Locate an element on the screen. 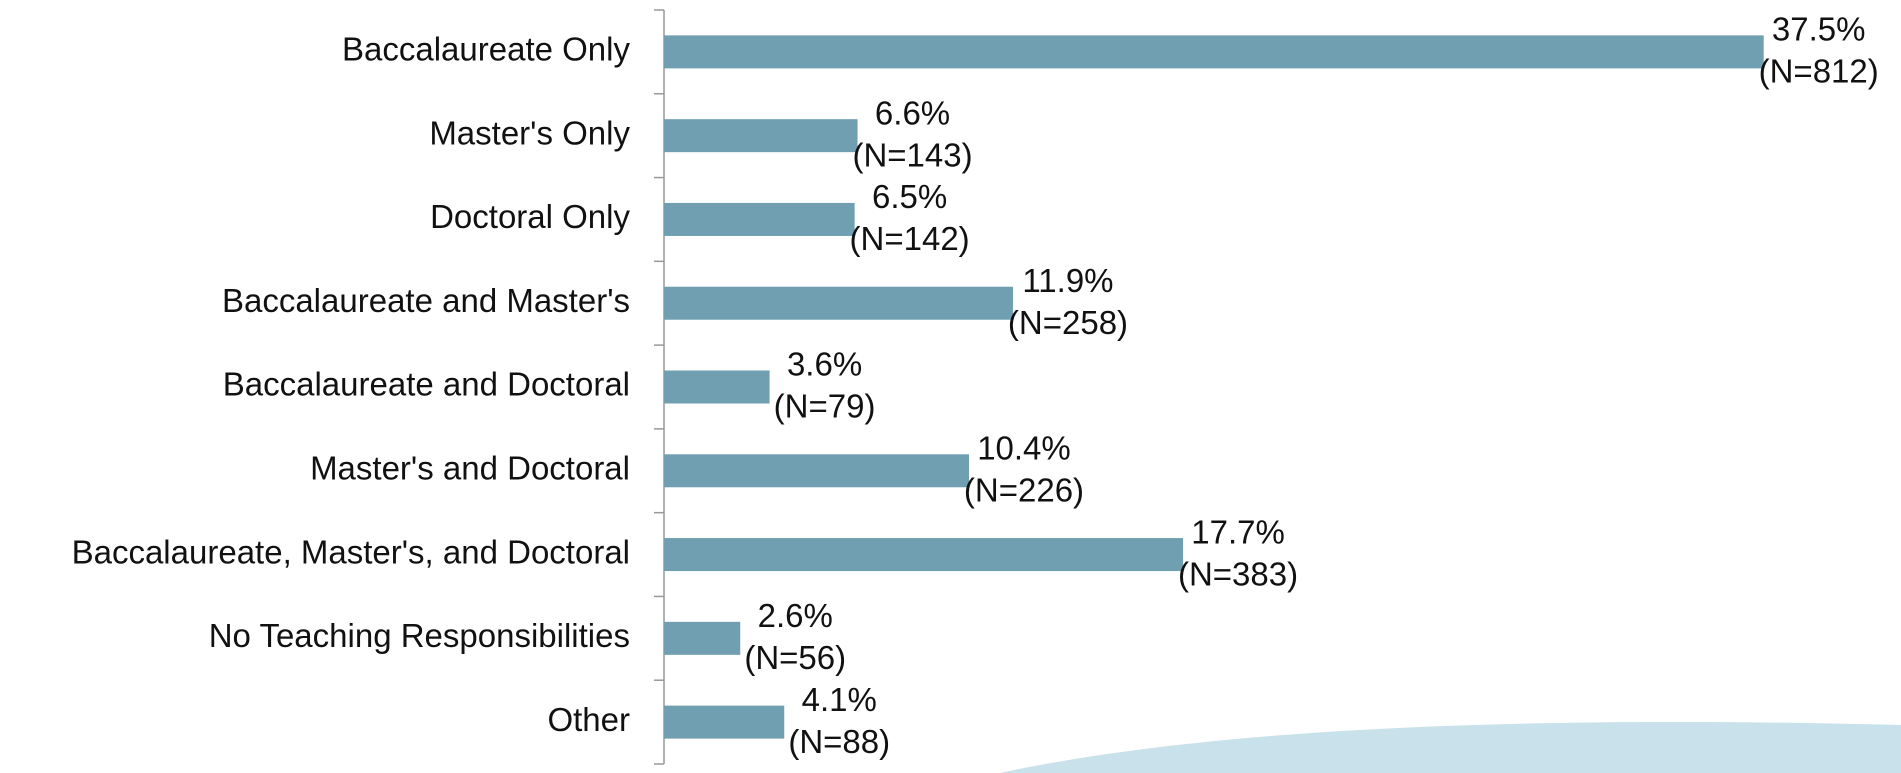 The width and height of the screenshot is (1901, 773). count-label: (N=383) is located at coordinates (1238, 573).